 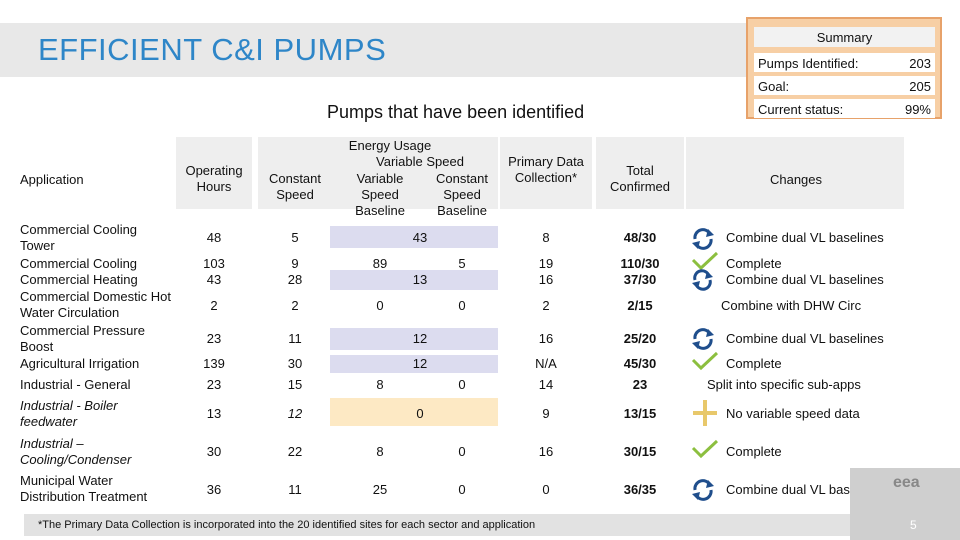 I want to click on cell-primary: 16, so click(x=546, y=279).